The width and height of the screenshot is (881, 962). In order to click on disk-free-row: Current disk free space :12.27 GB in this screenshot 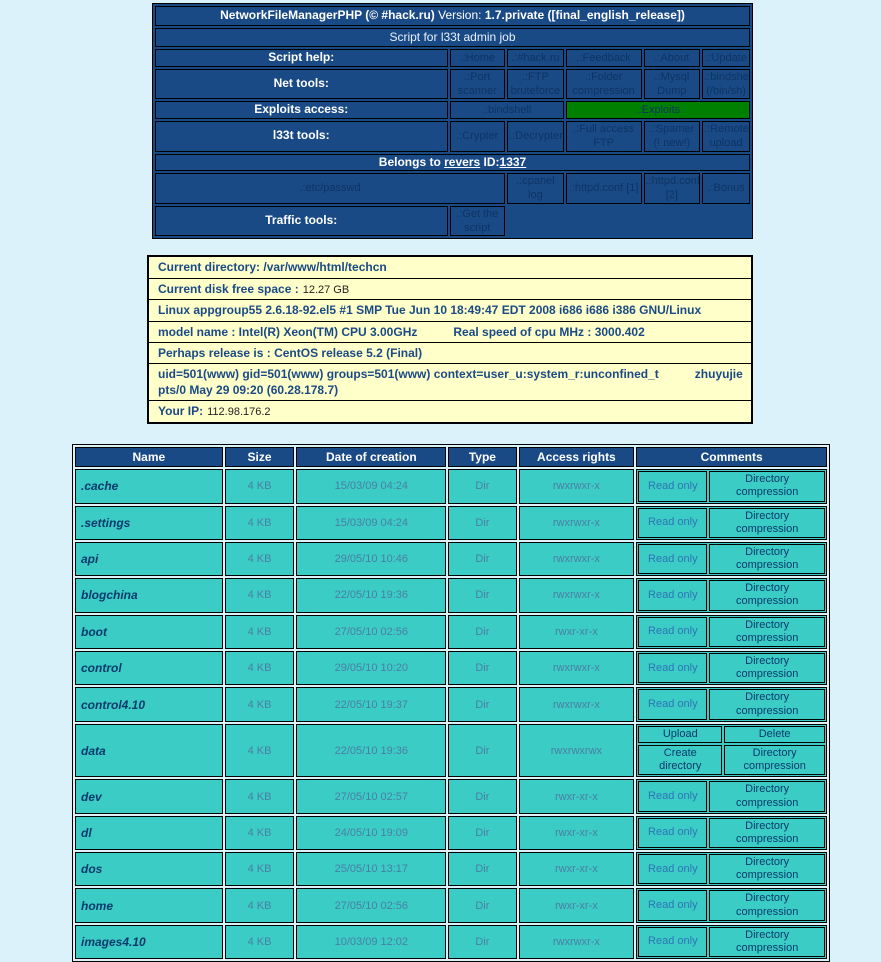, I will do `click(450, 290)`.